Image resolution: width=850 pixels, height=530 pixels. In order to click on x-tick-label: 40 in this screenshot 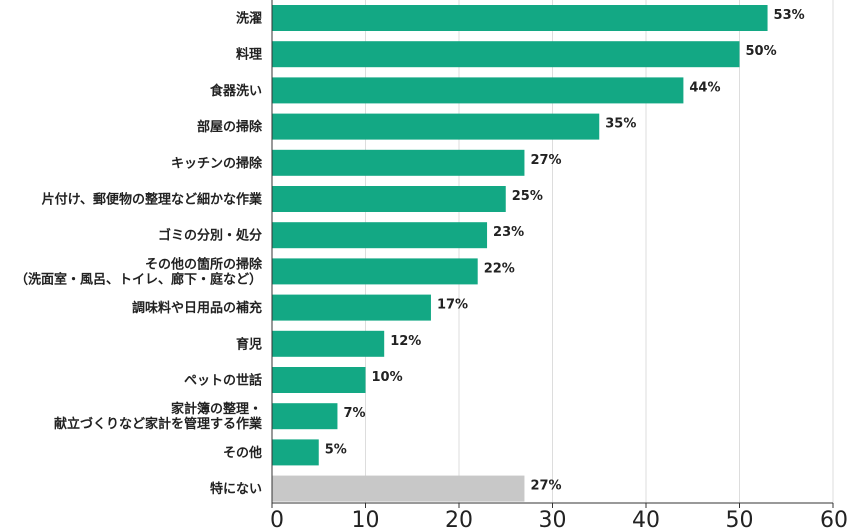, I will do `click(646, 519)`.